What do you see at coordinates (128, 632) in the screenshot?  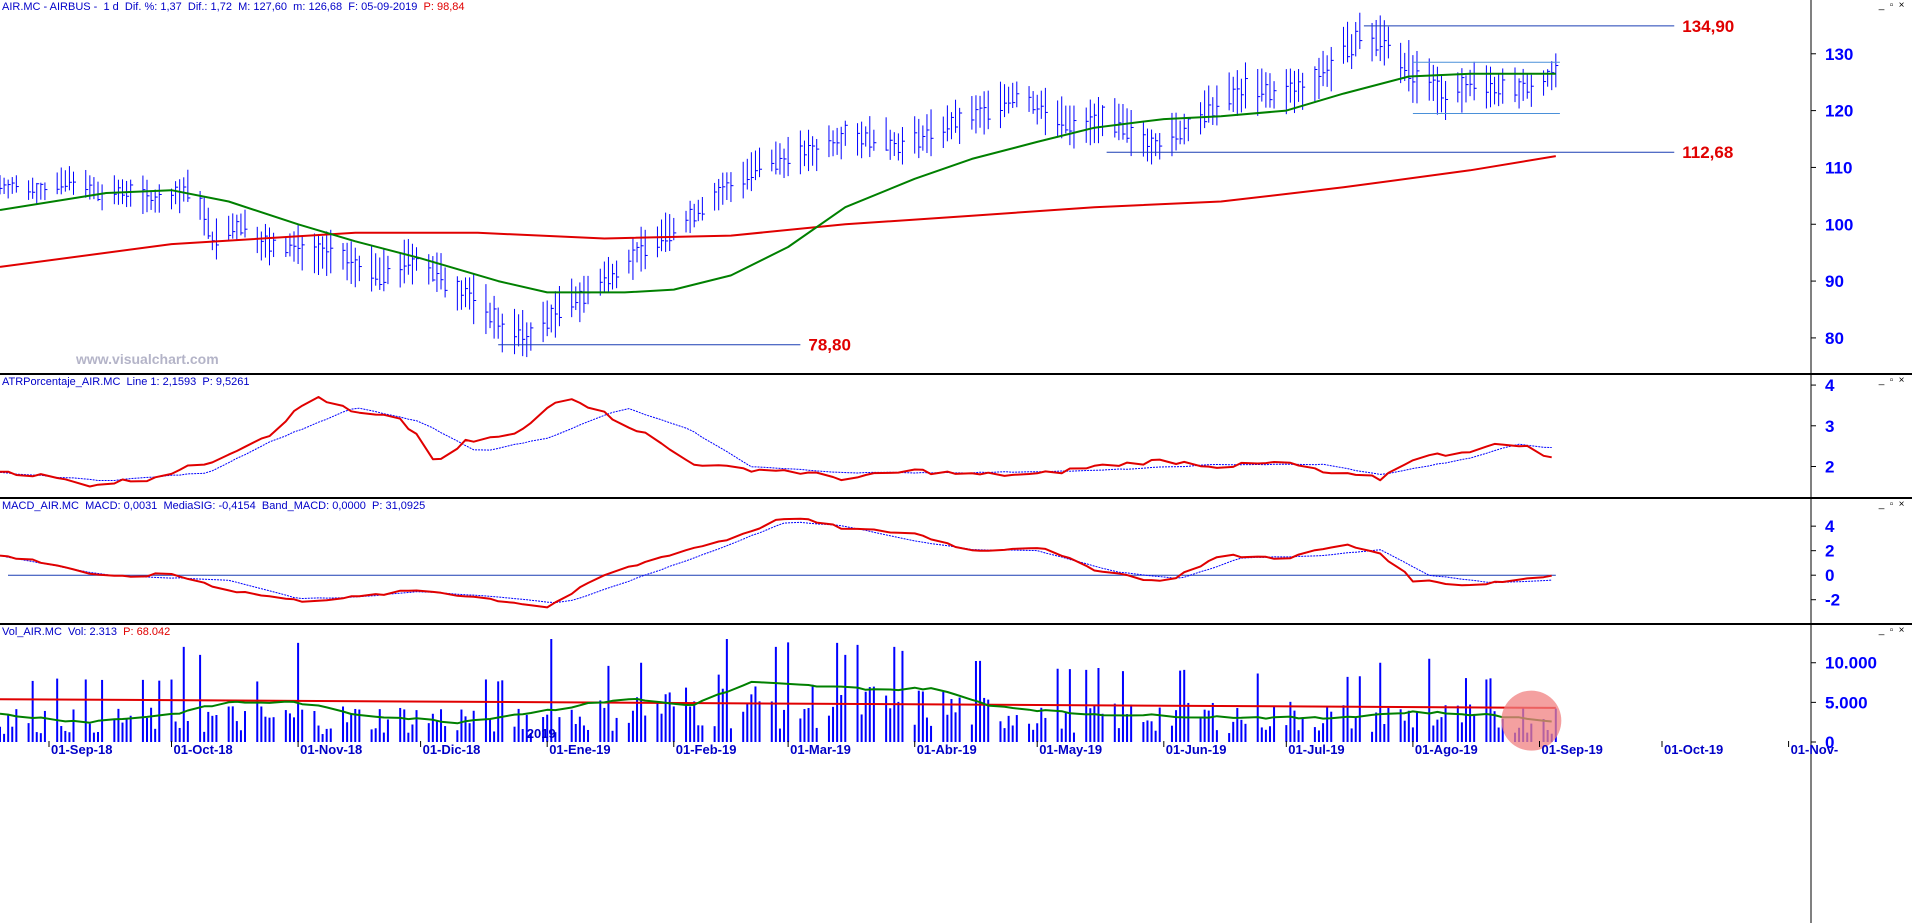 I see `vol-p-label: P:` at bounding box center [128, 632].